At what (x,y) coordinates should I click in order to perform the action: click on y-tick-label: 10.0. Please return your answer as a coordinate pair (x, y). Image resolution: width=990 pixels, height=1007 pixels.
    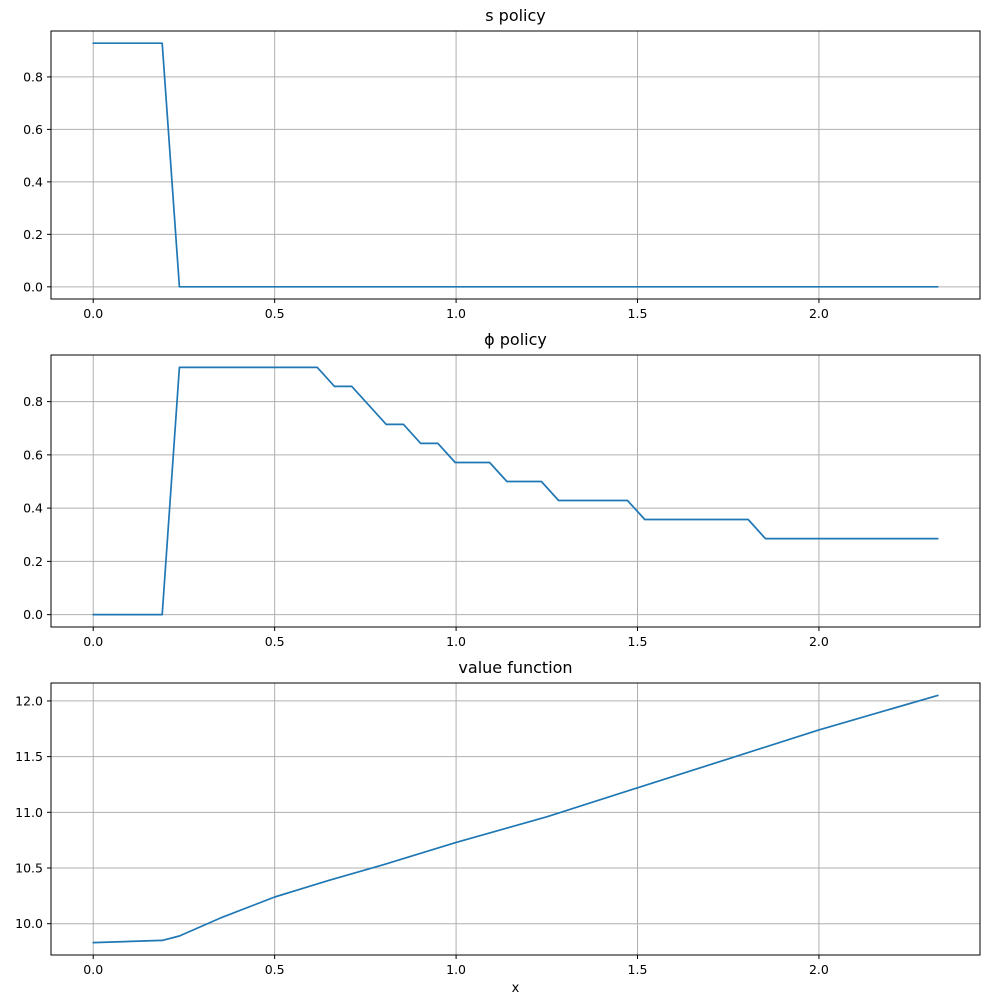
    Looking at the image, I should click on (29, 923).